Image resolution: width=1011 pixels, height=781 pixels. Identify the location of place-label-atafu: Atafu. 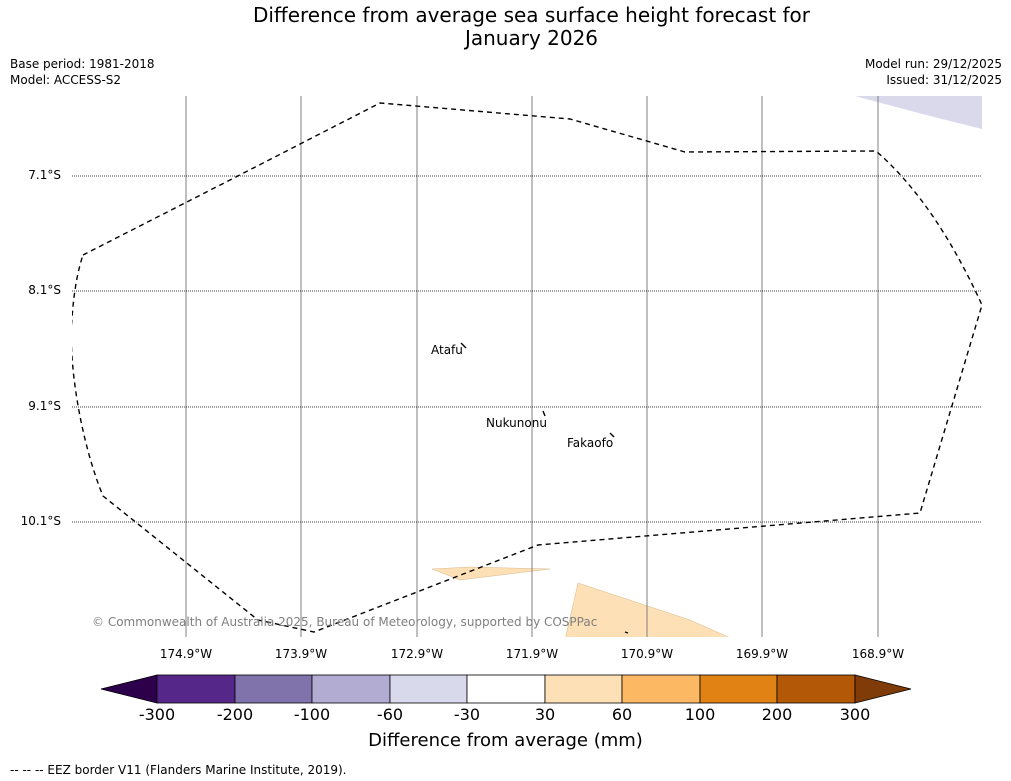
(447, 350).